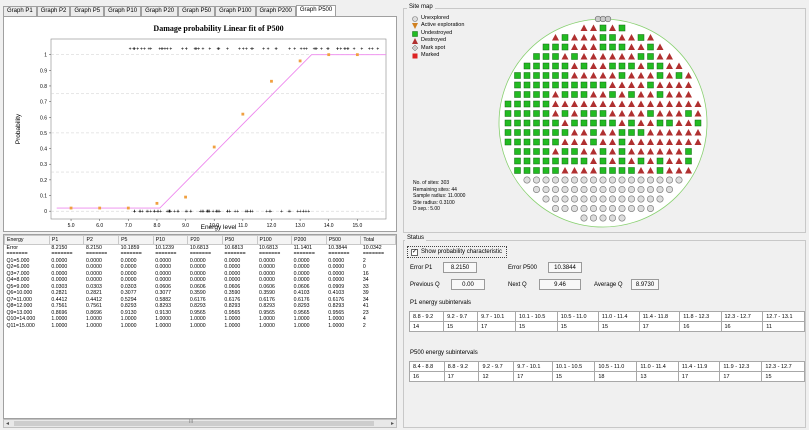 The image size is (809, 430). Describe the element at coordinates (462, 252) in the screenshot. I see `show-probability-label: Show probability characteristic` at that location.